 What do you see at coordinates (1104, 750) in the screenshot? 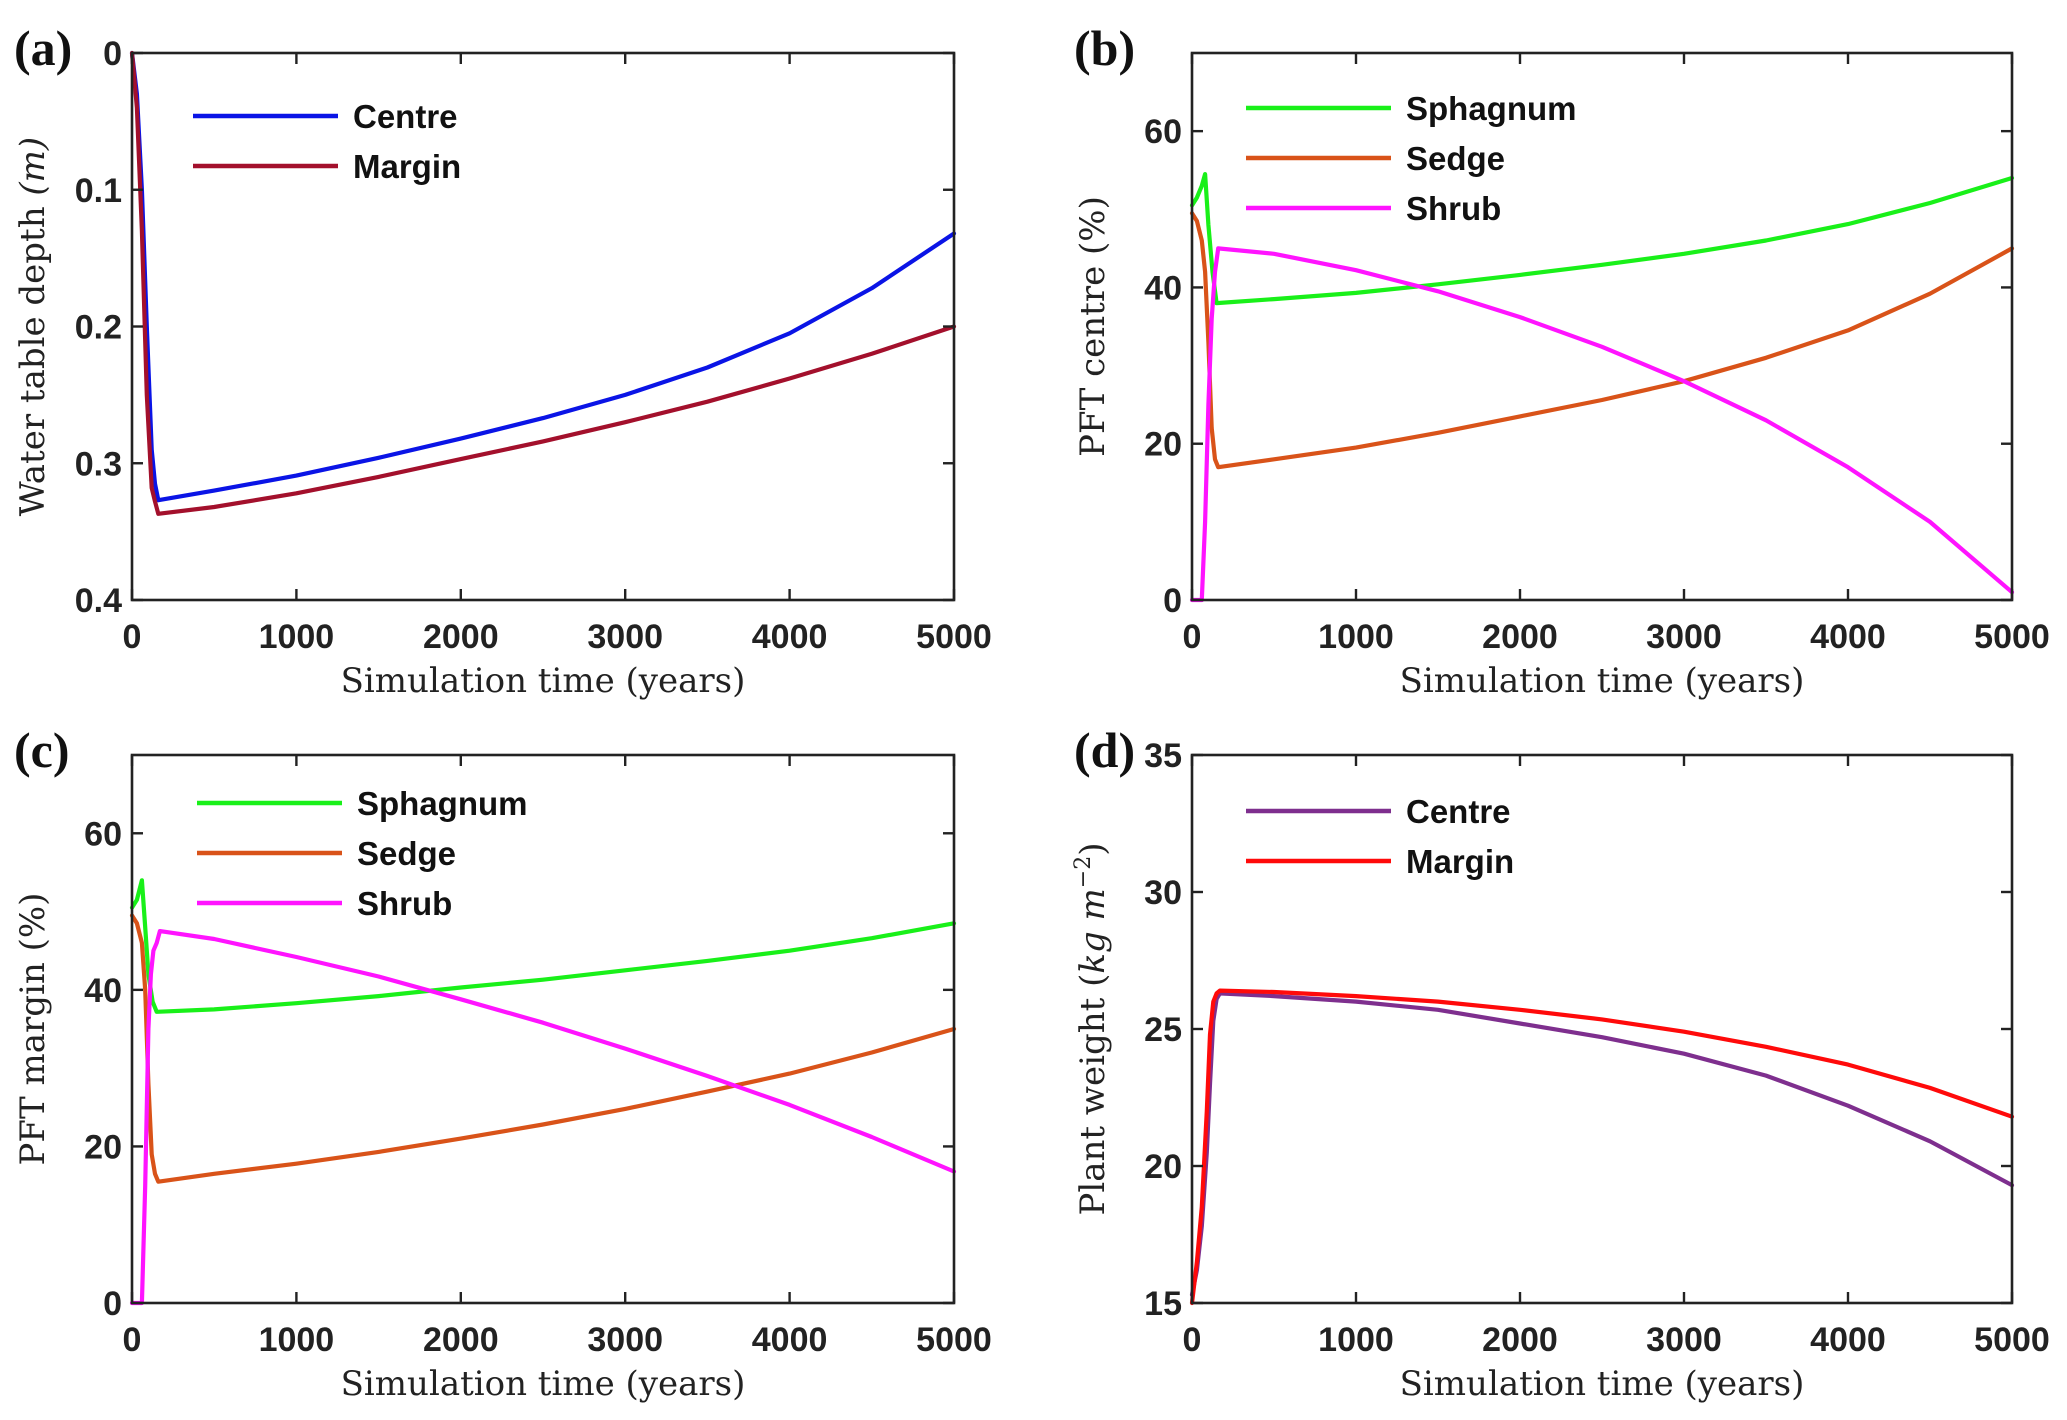
I see `panel-label: (d)` at bounding box center [1104, 750].